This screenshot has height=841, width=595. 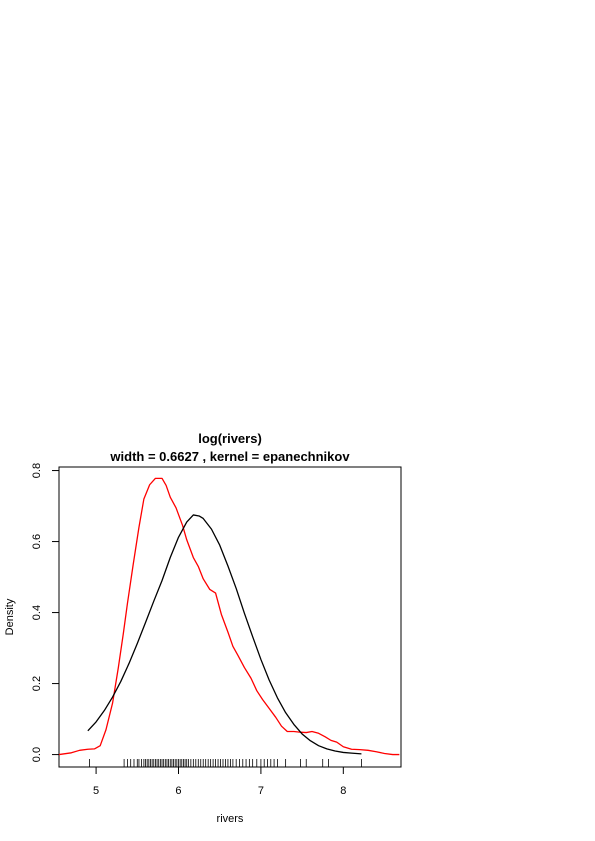 I want to click on chart-subtitle: width = 0.6627 , kernel = epanechnikov, so click(x=229, y=456).